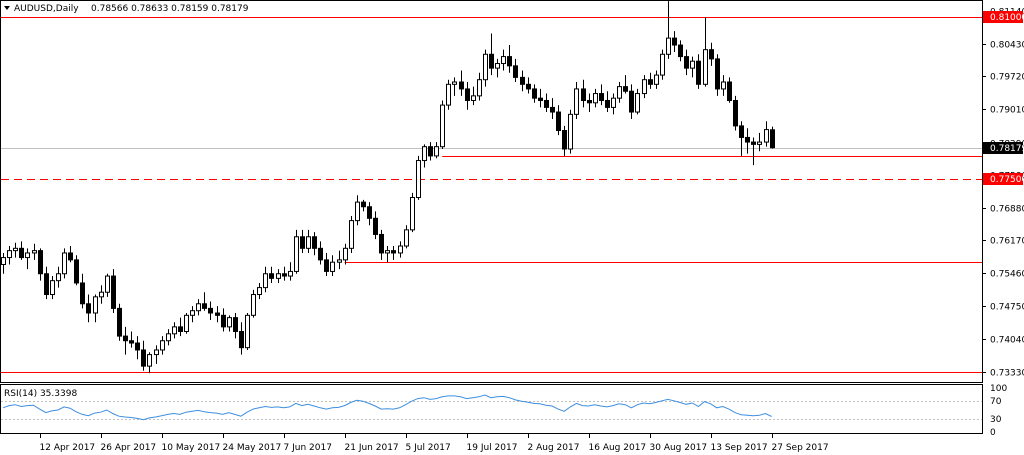 The width and height of the screenshot is (1024, 455). Describe the element at coordinates (1003, 148) in the screenshot. I see `price-tag-bg` at that location.